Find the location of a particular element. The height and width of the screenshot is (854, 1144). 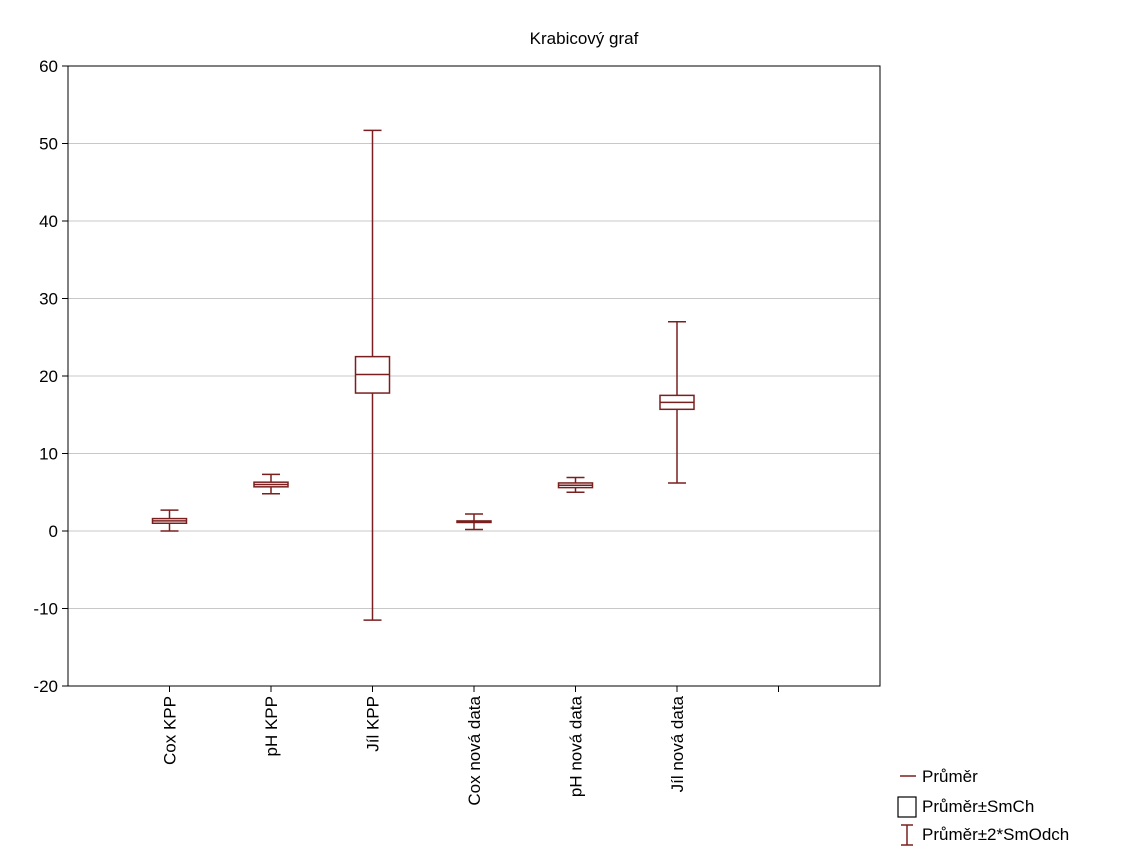

legend: Průměr Průměr±SmCh Průměr±2*SmOdch is located at coordinates (983, 806).